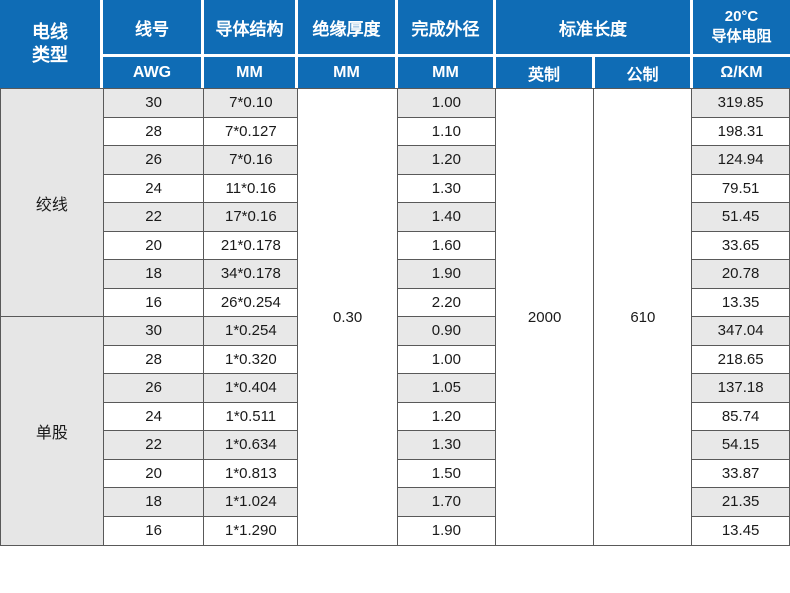  Describe the element at coordinates (741, 16) in the screenshot. I see `header-resistance-line1: 20°C` at that location.